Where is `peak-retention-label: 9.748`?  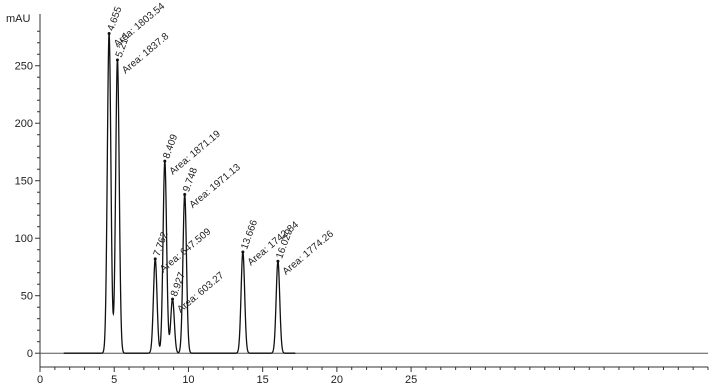 peak-retention-label: 9.748 is located at coordinates (190, 180).